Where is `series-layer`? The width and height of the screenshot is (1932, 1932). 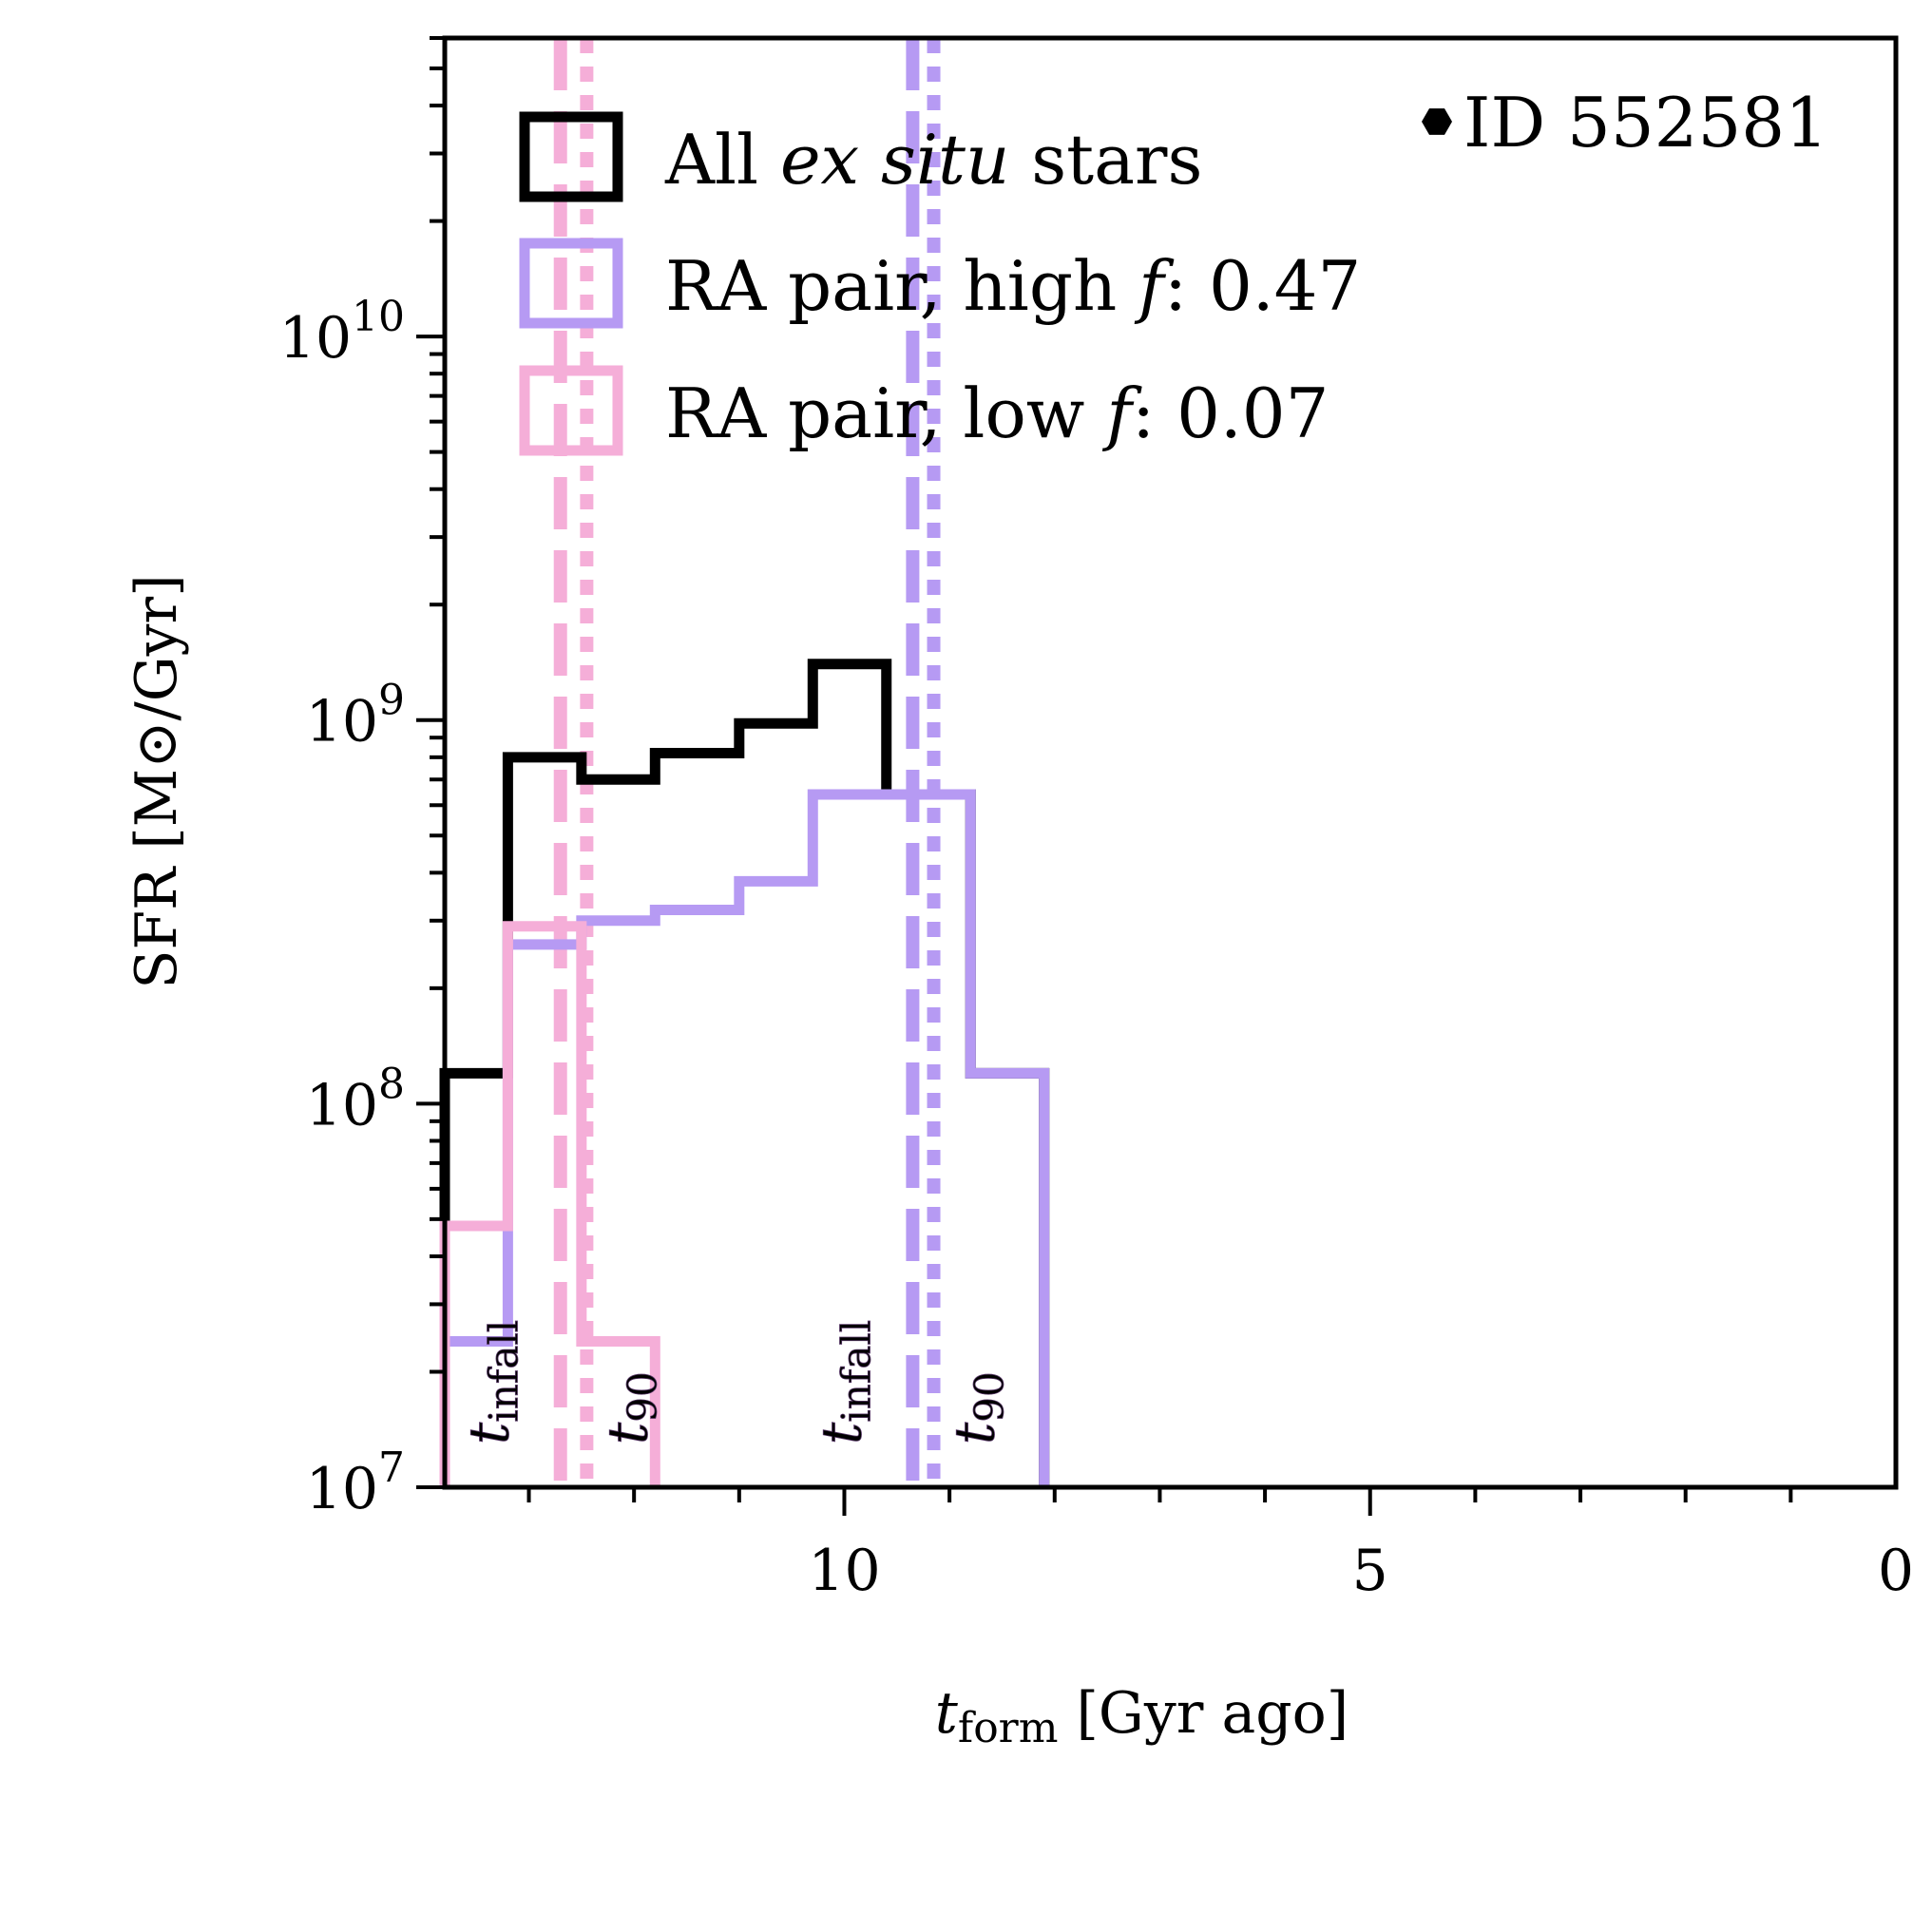 series-layer is located at coordinates (744, 1073).